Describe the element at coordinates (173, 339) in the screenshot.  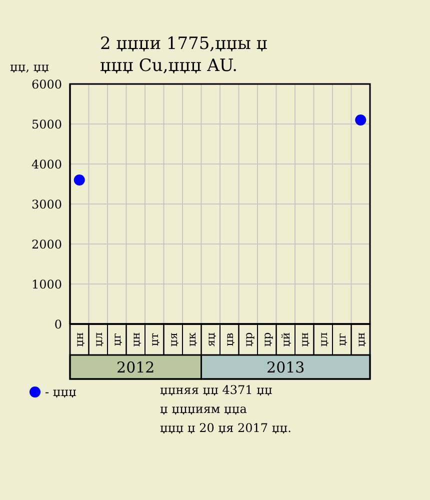
I see `x-tick-label: џя` at that location.